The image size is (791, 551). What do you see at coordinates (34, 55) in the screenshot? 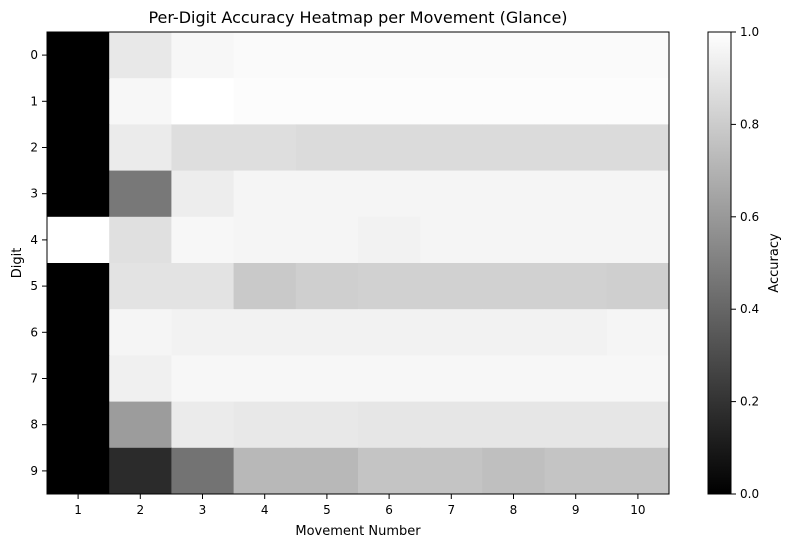
I see `y-tick-label: 0` at bounding box center [34, 55].